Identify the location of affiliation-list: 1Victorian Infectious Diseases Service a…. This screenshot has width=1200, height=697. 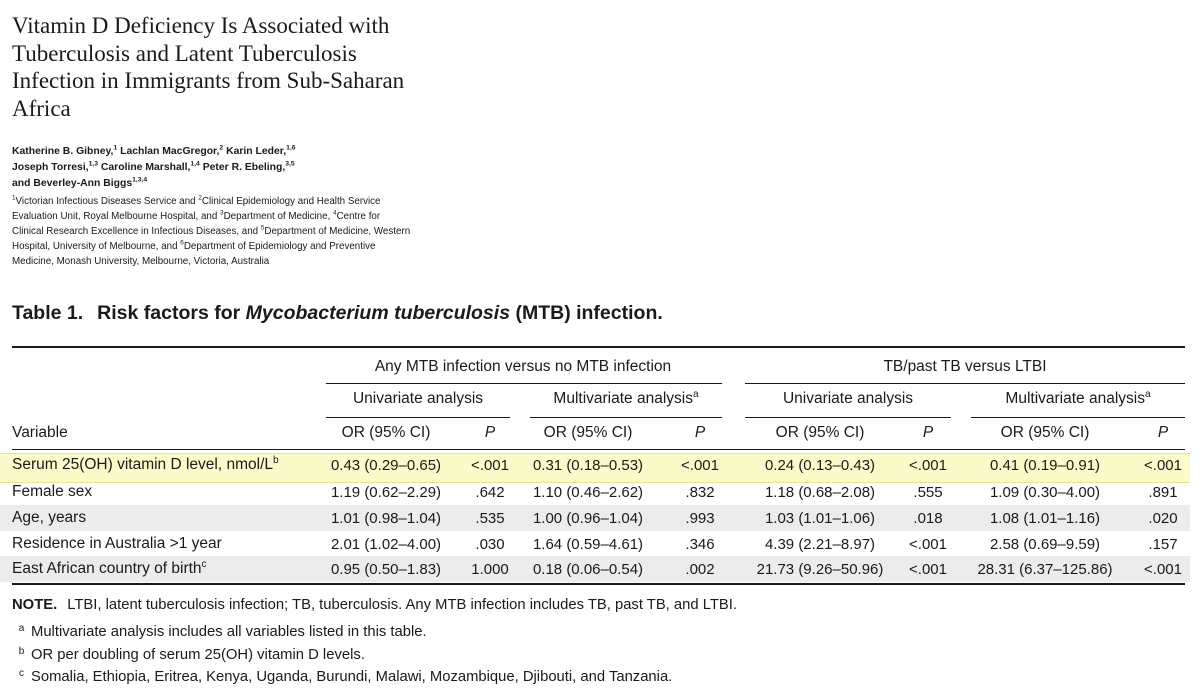
(212, 231).